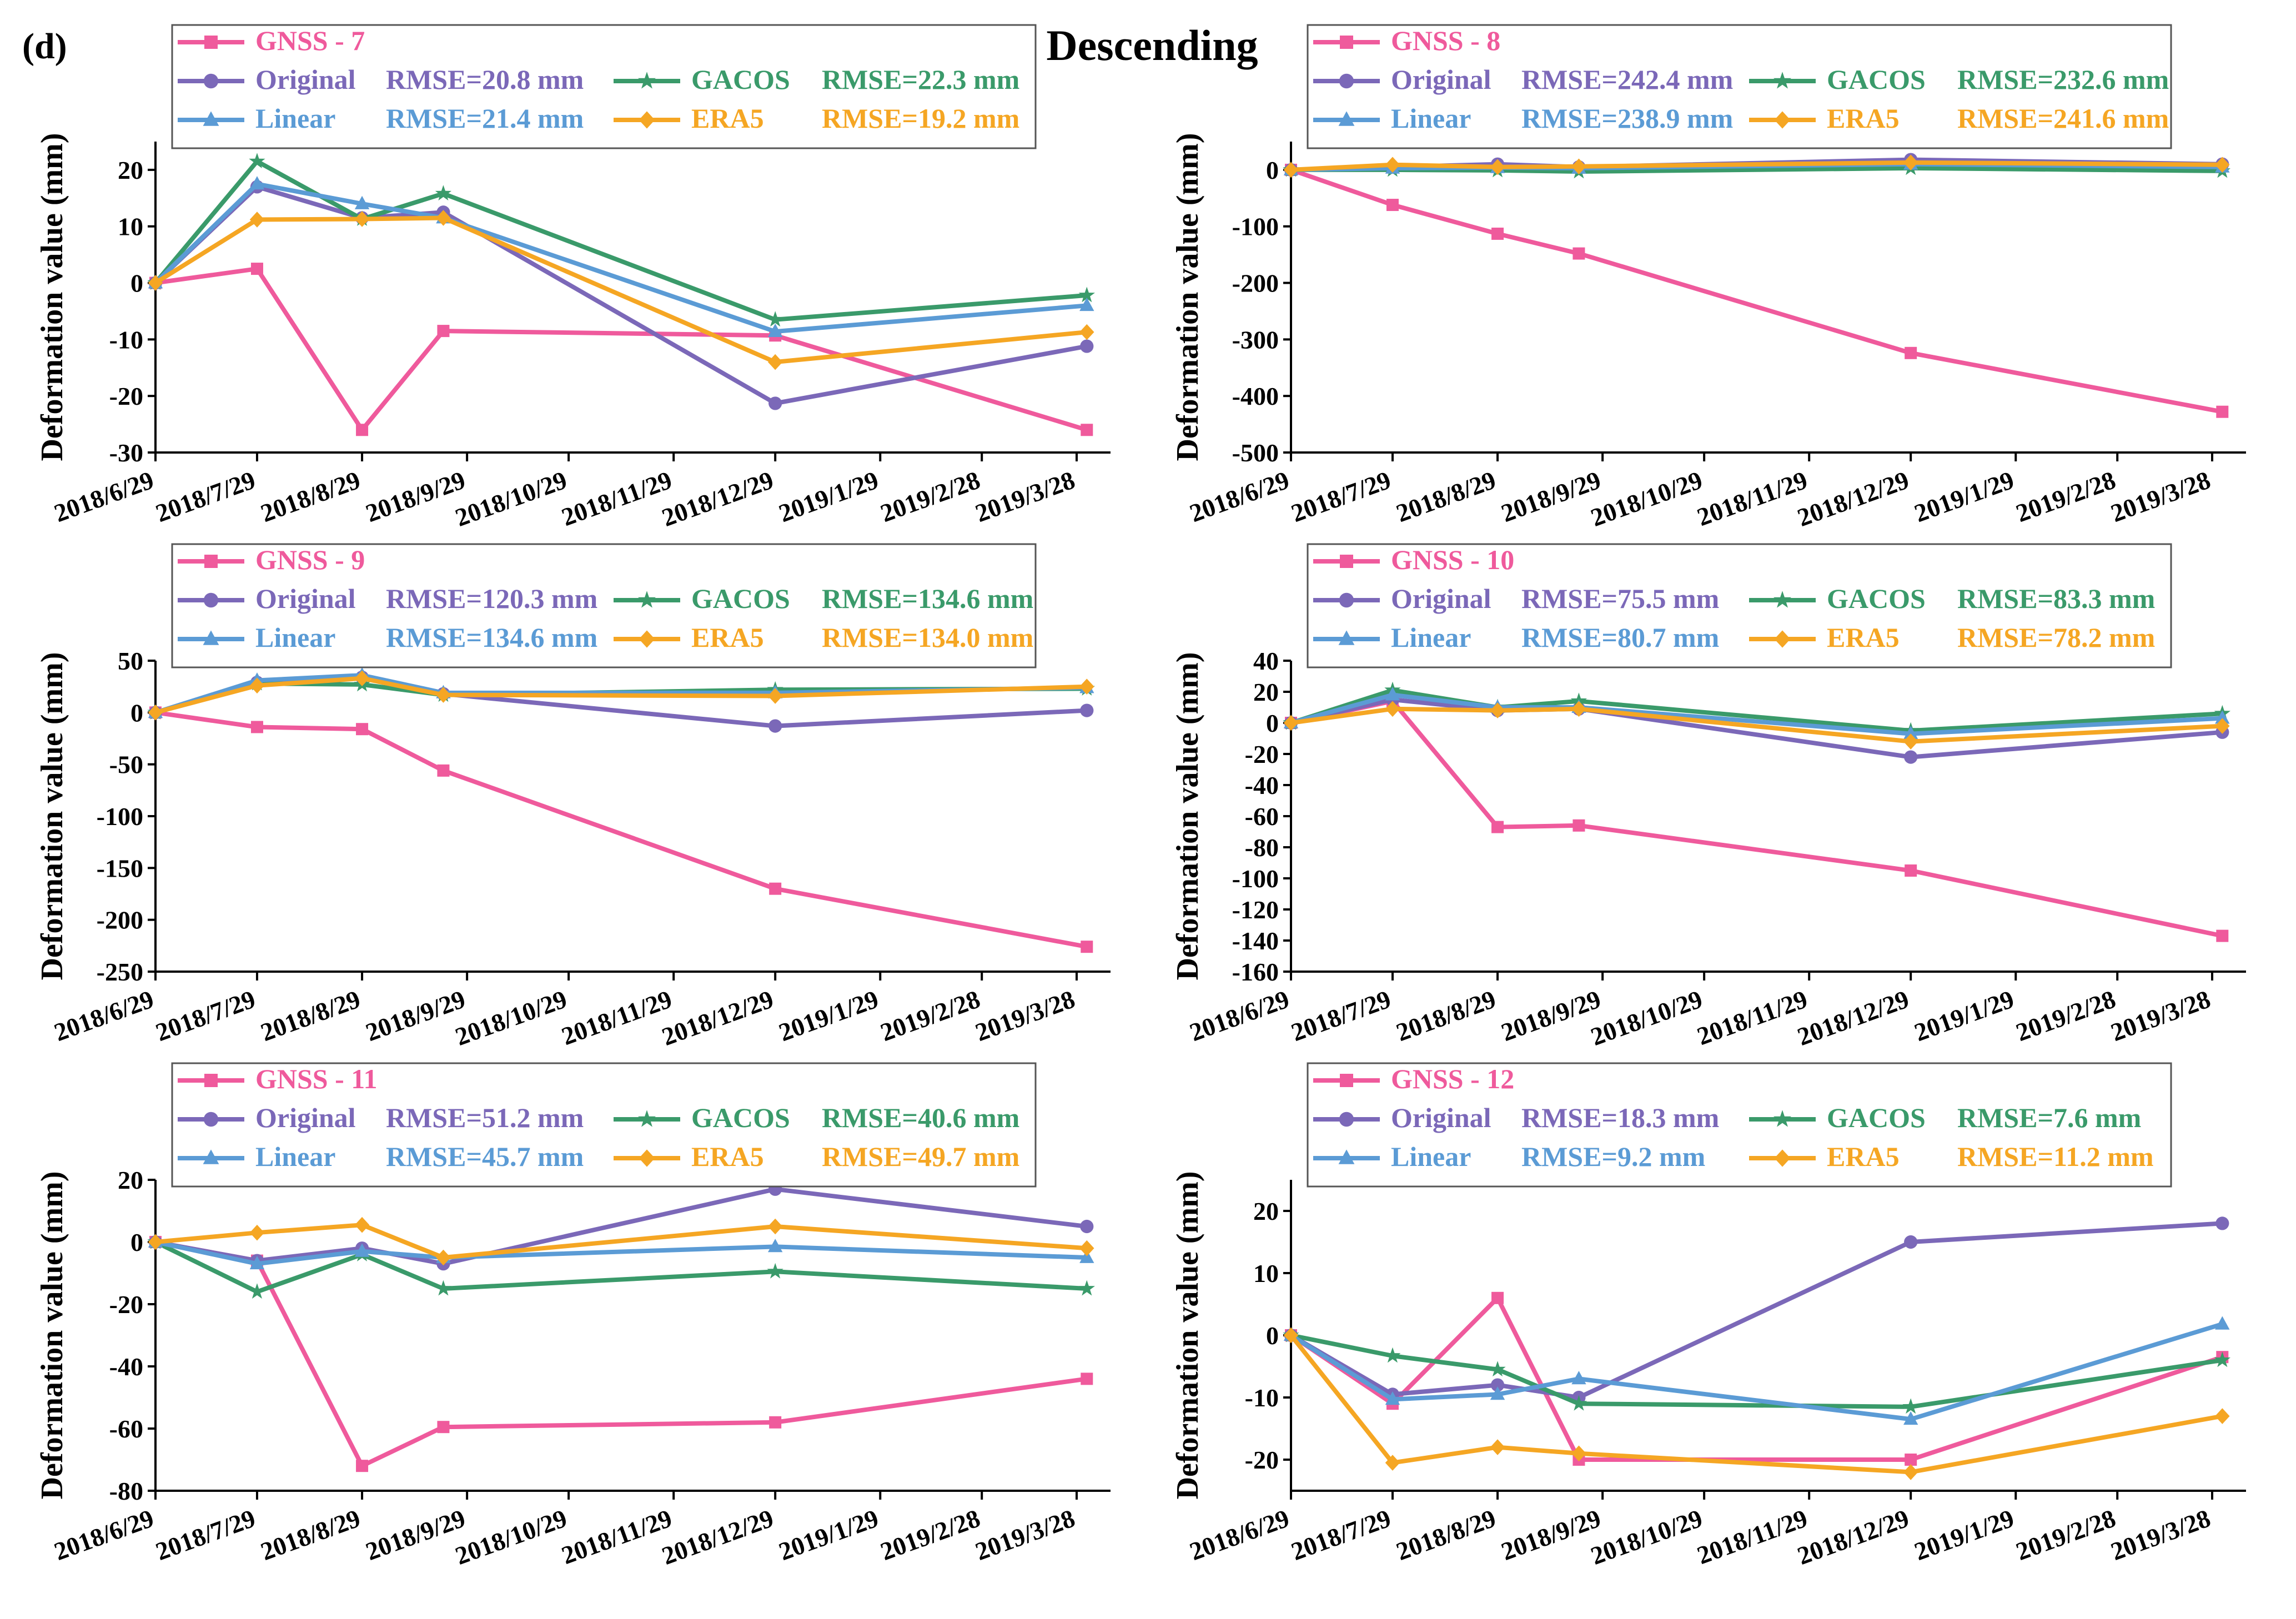 The width and height of the screenshot is (2296, 1619). What do you see at coordinates (647, 80) in the screenshot?
I see `legend-marker-gacos` at bounding box center [647, 80].